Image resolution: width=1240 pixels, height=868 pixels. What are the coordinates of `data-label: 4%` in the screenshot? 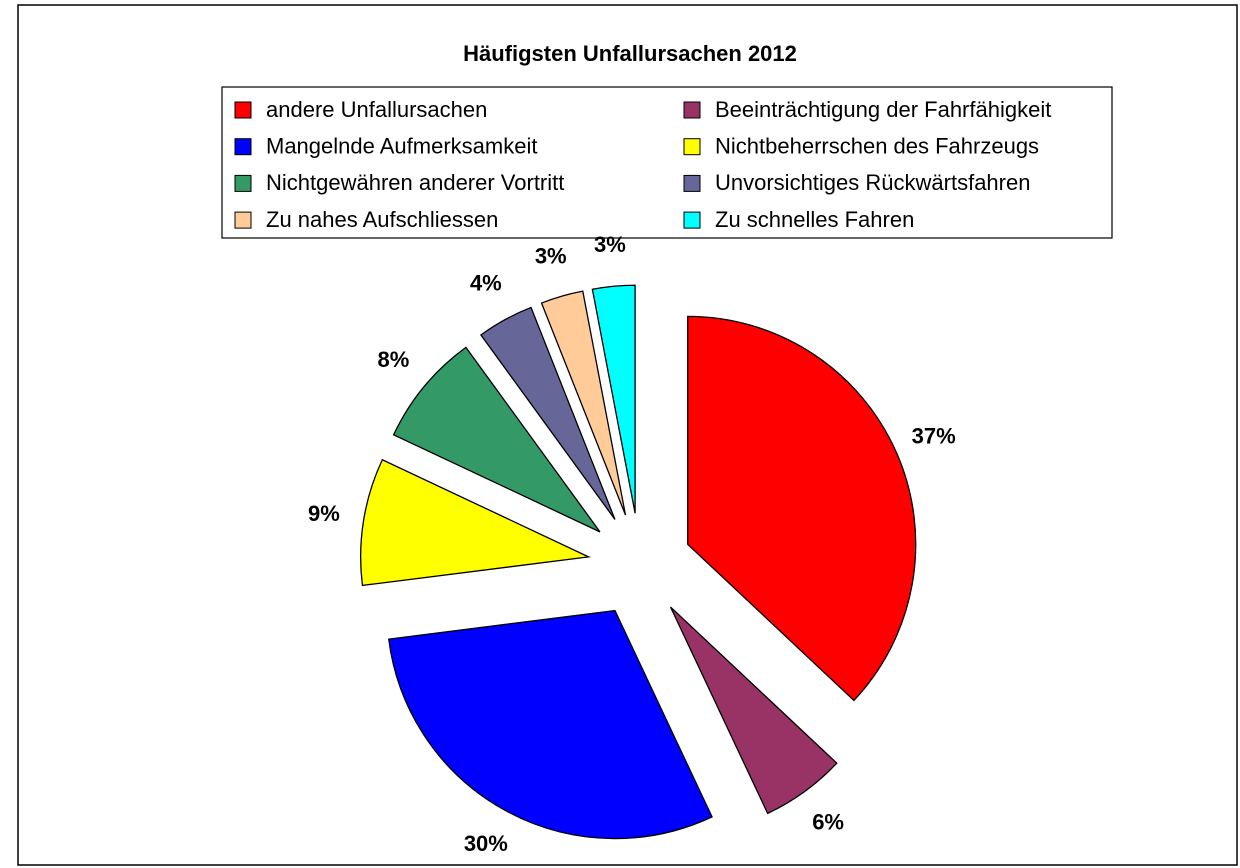 It's located at (486, 282).